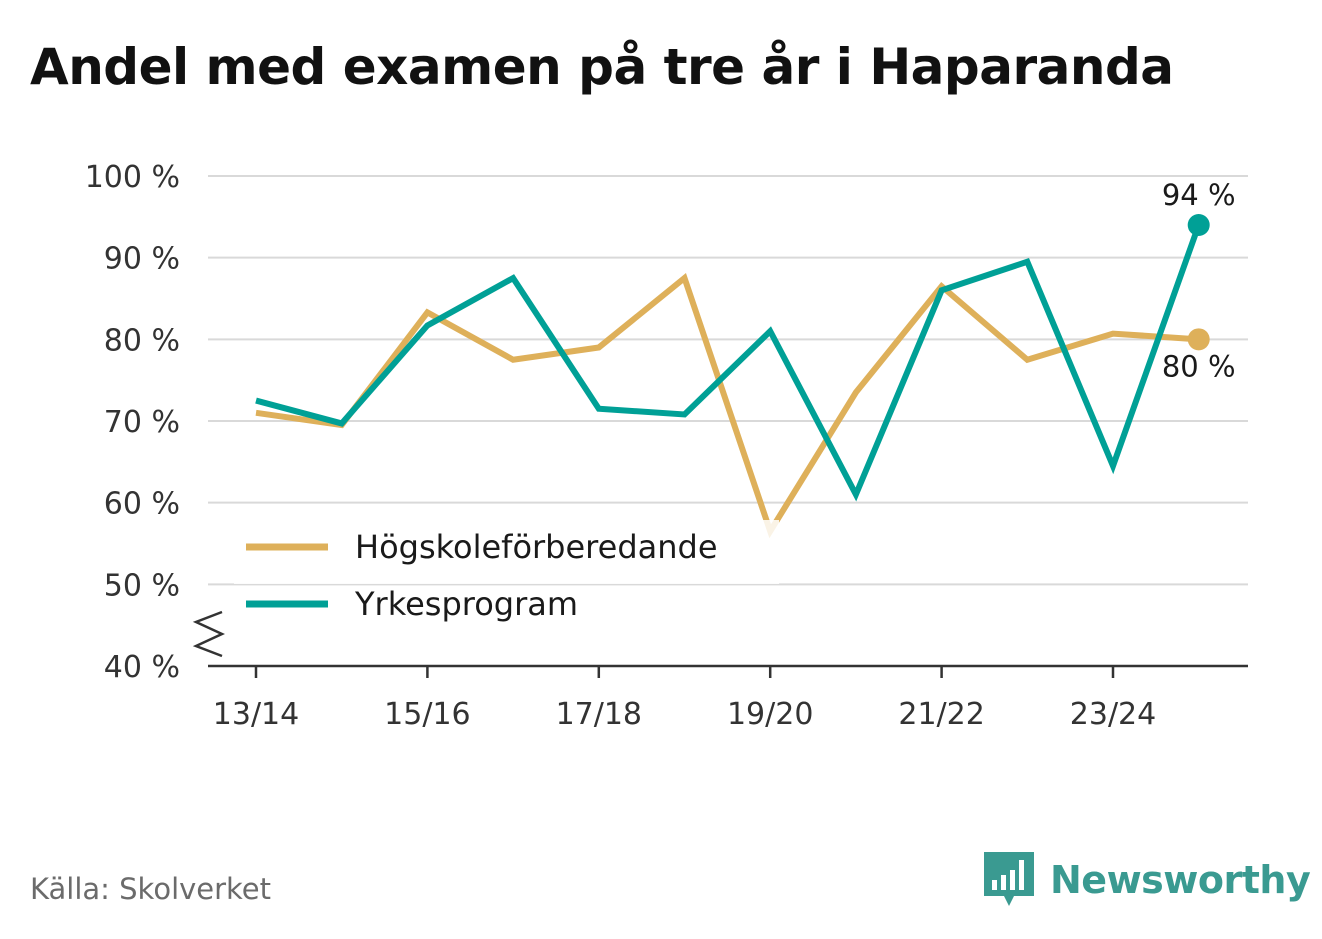 This screenshot has height=939, width=1322. What do you see at coordinates (770, 714) in the screenshot?
I see `x-tick-label: 19/20` at bounding box center [770, 714].